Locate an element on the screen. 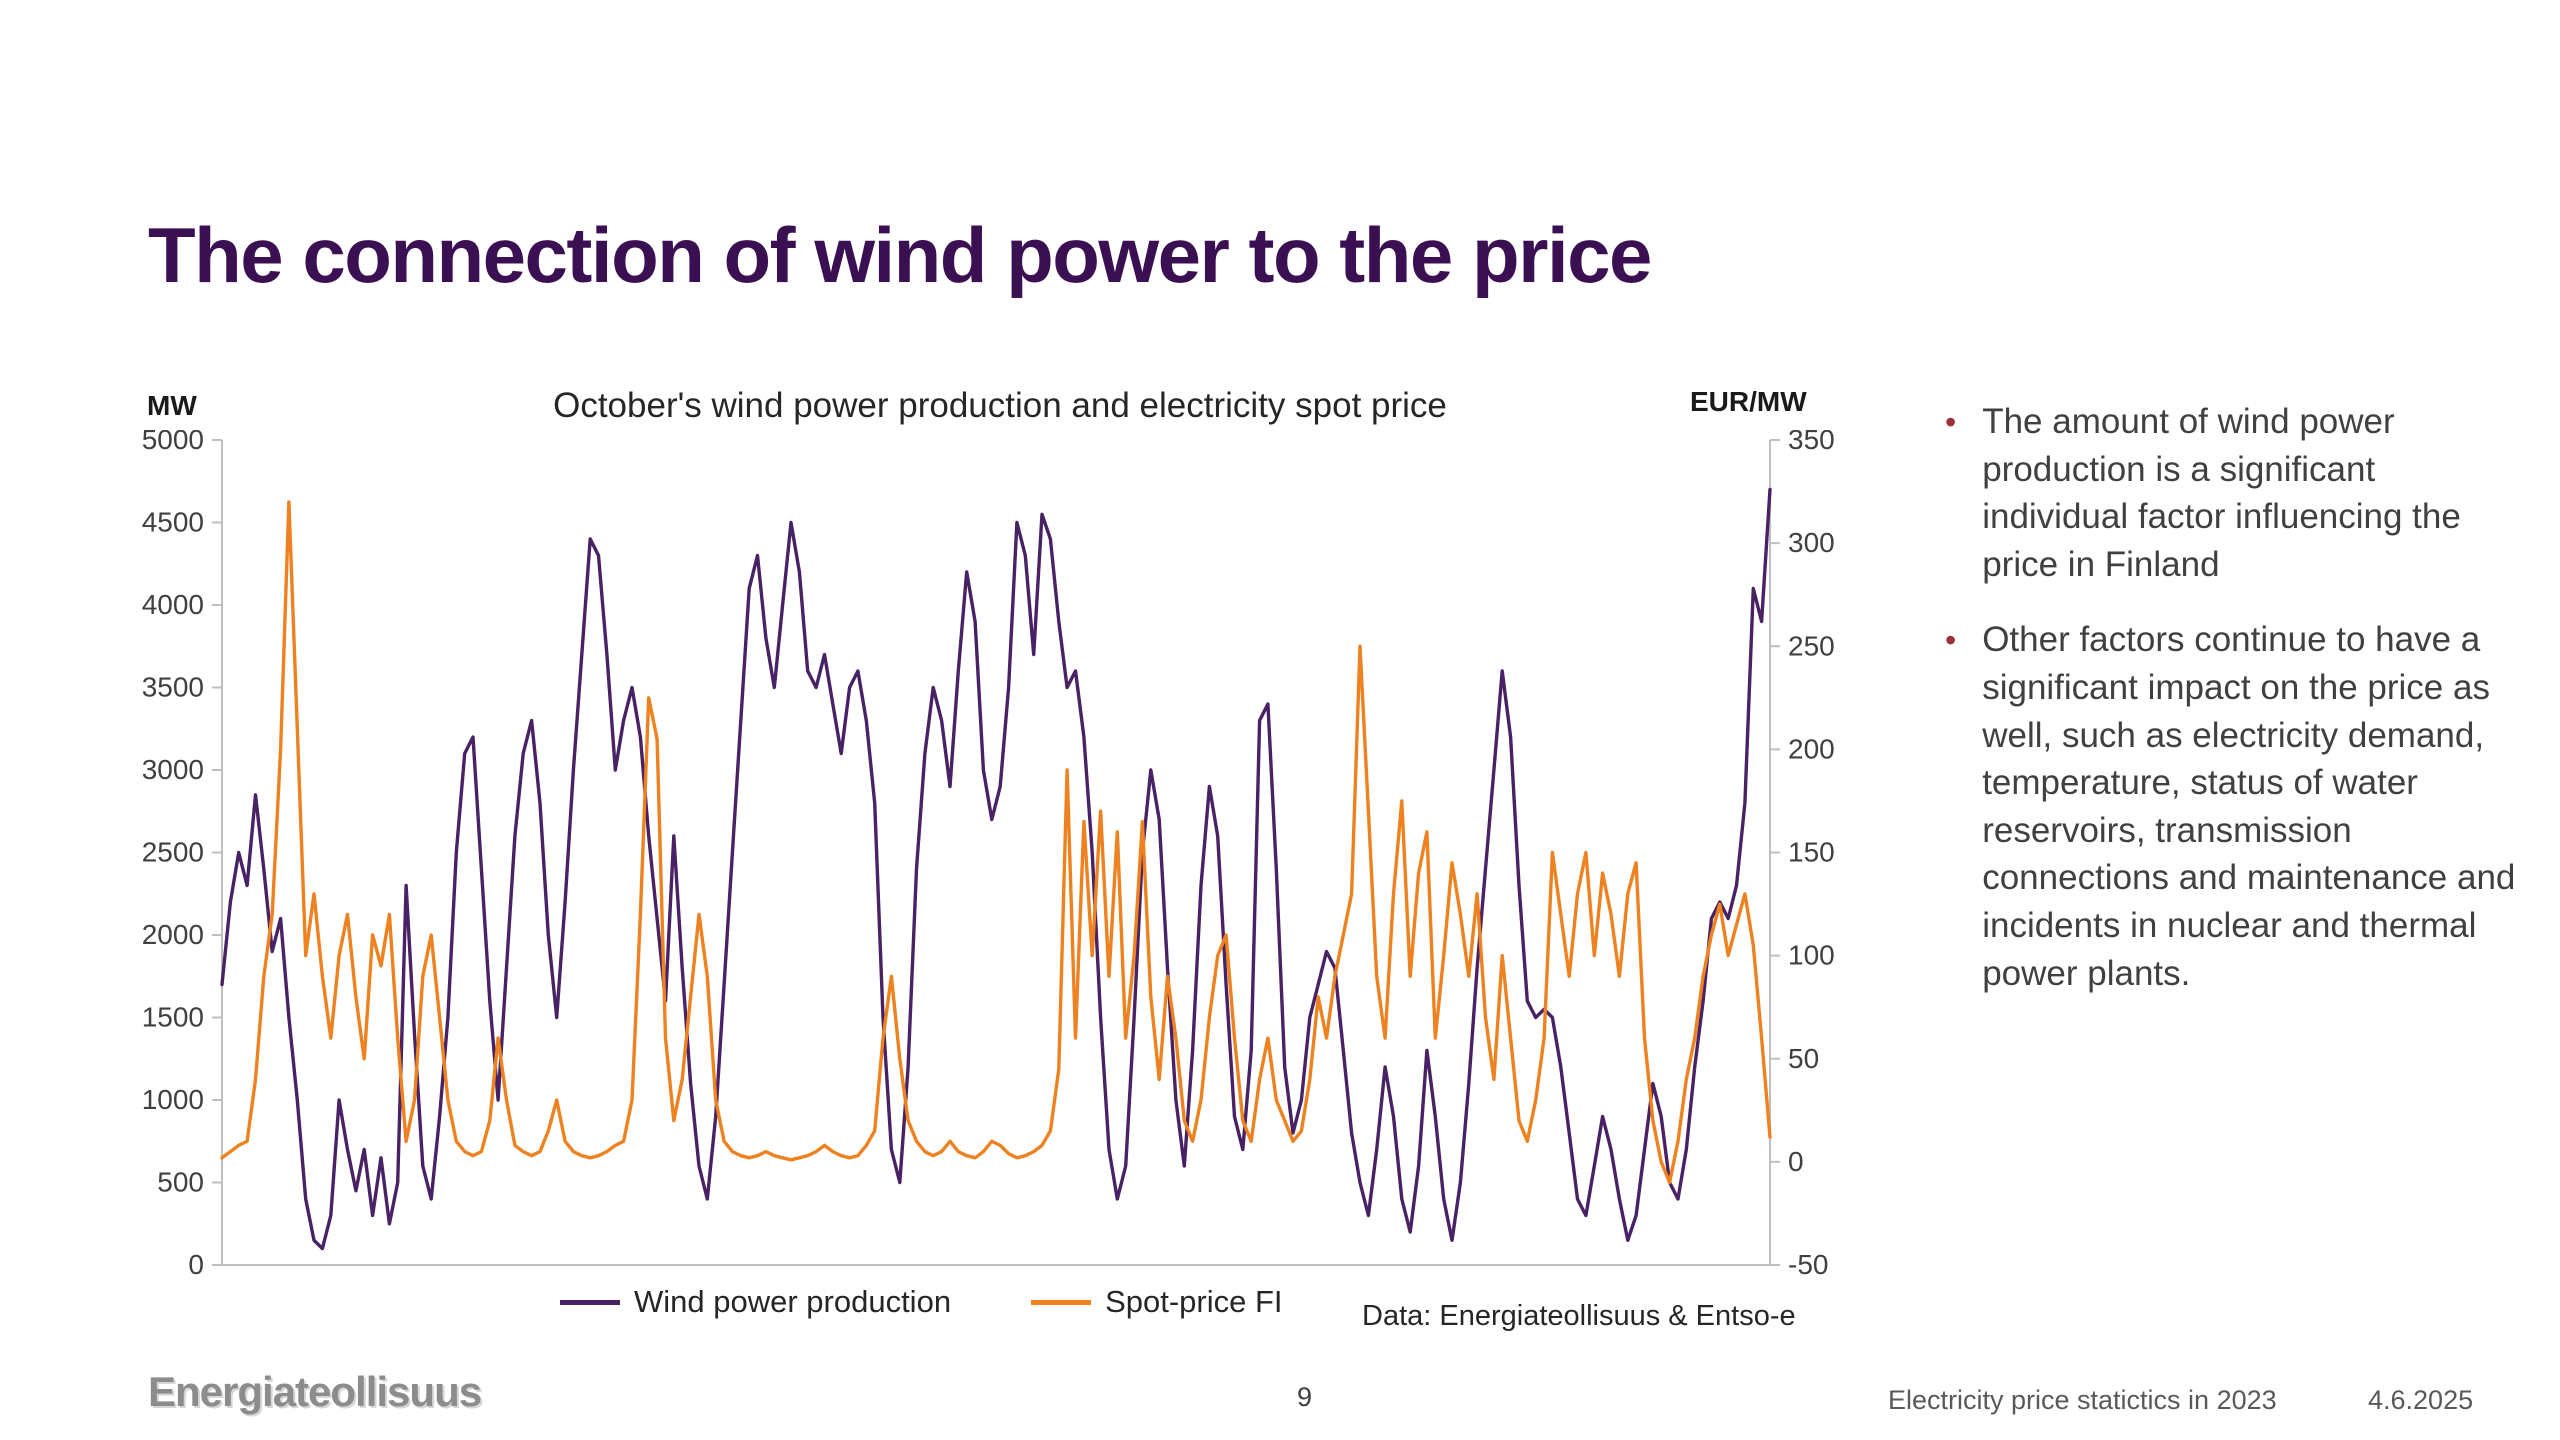  svg-text: 4000 is located at coordinates (173, 604).